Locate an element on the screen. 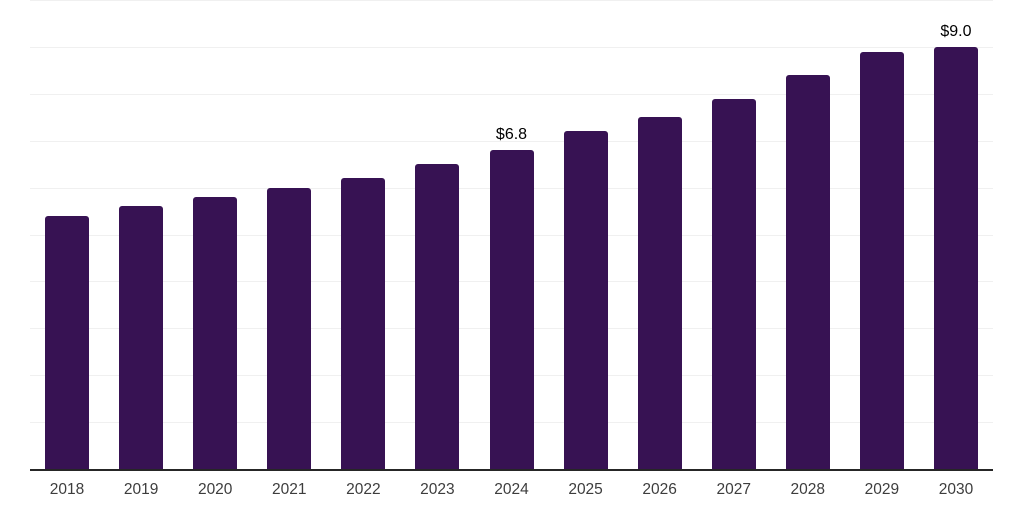  bar-2025 is located at coordinates (585, 300).